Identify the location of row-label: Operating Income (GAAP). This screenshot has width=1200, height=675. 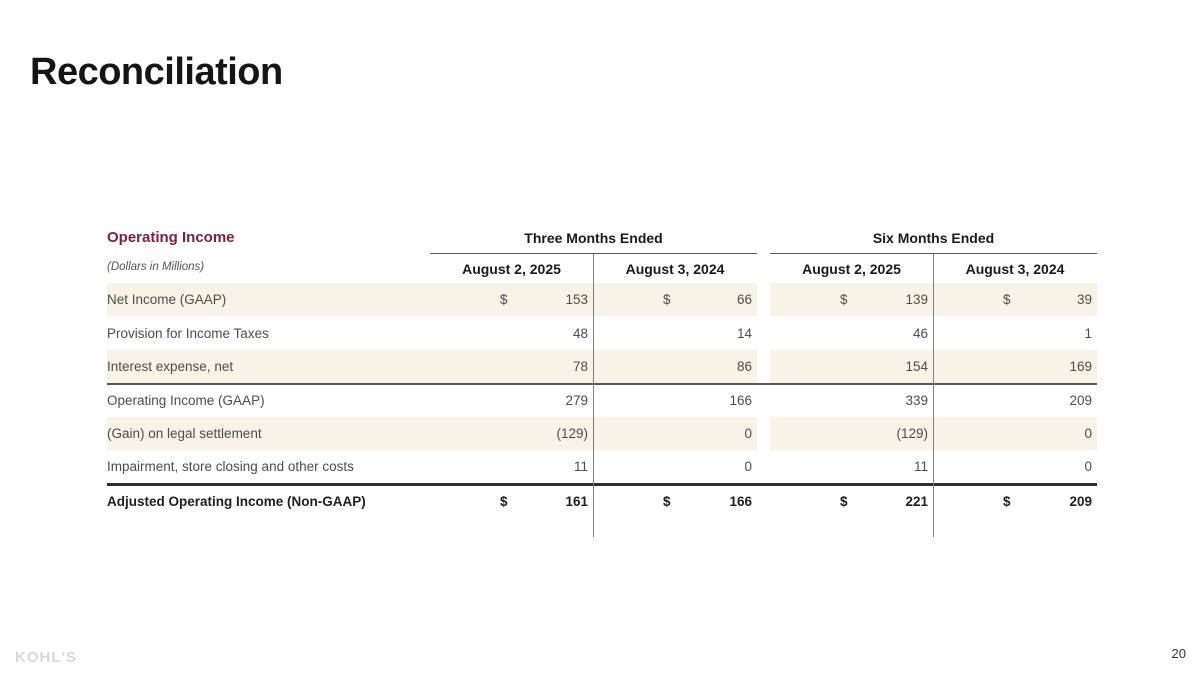
(186, 401).